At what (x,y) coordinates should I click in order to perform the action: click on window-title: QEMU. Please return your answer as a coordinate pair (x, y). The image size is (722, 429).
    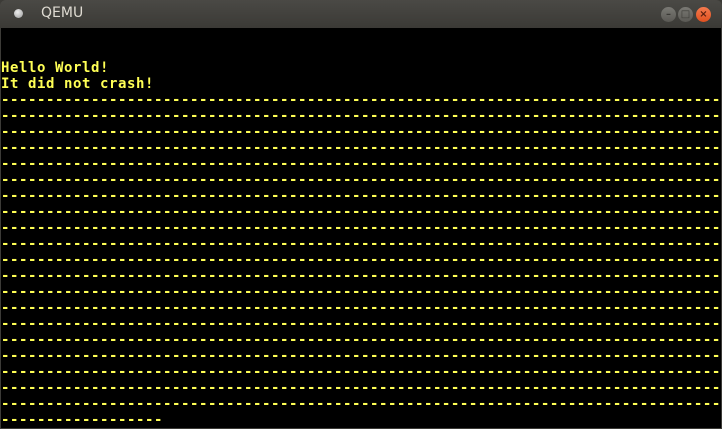
    Looking at the image, I should click on (62, 13).